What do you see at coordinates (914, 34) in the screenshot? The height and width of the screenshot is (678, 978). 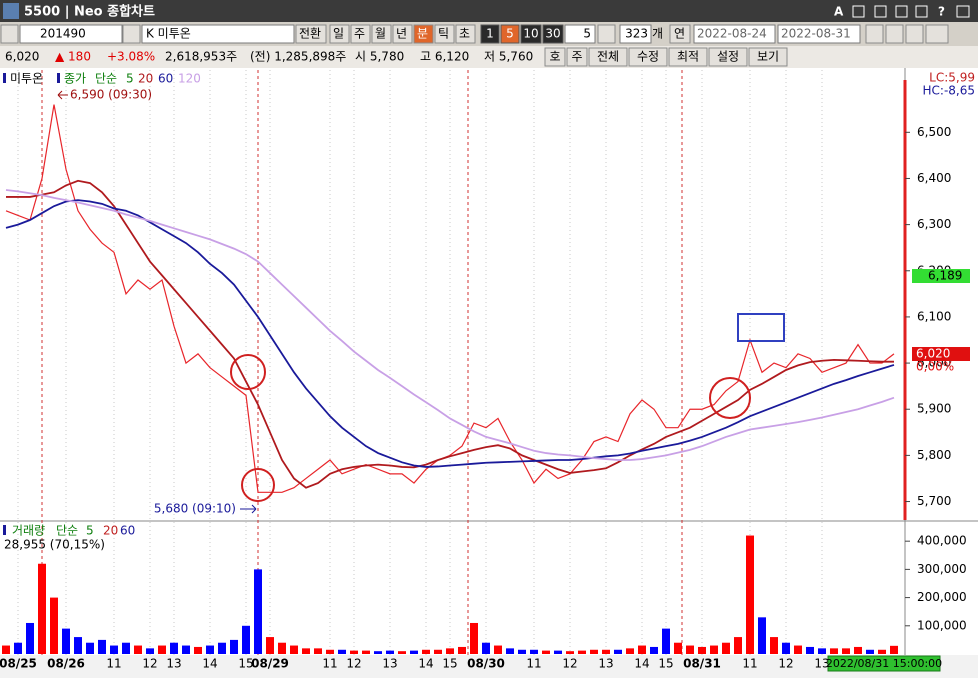 I see `forward-button` at bounding box center [914, 34].